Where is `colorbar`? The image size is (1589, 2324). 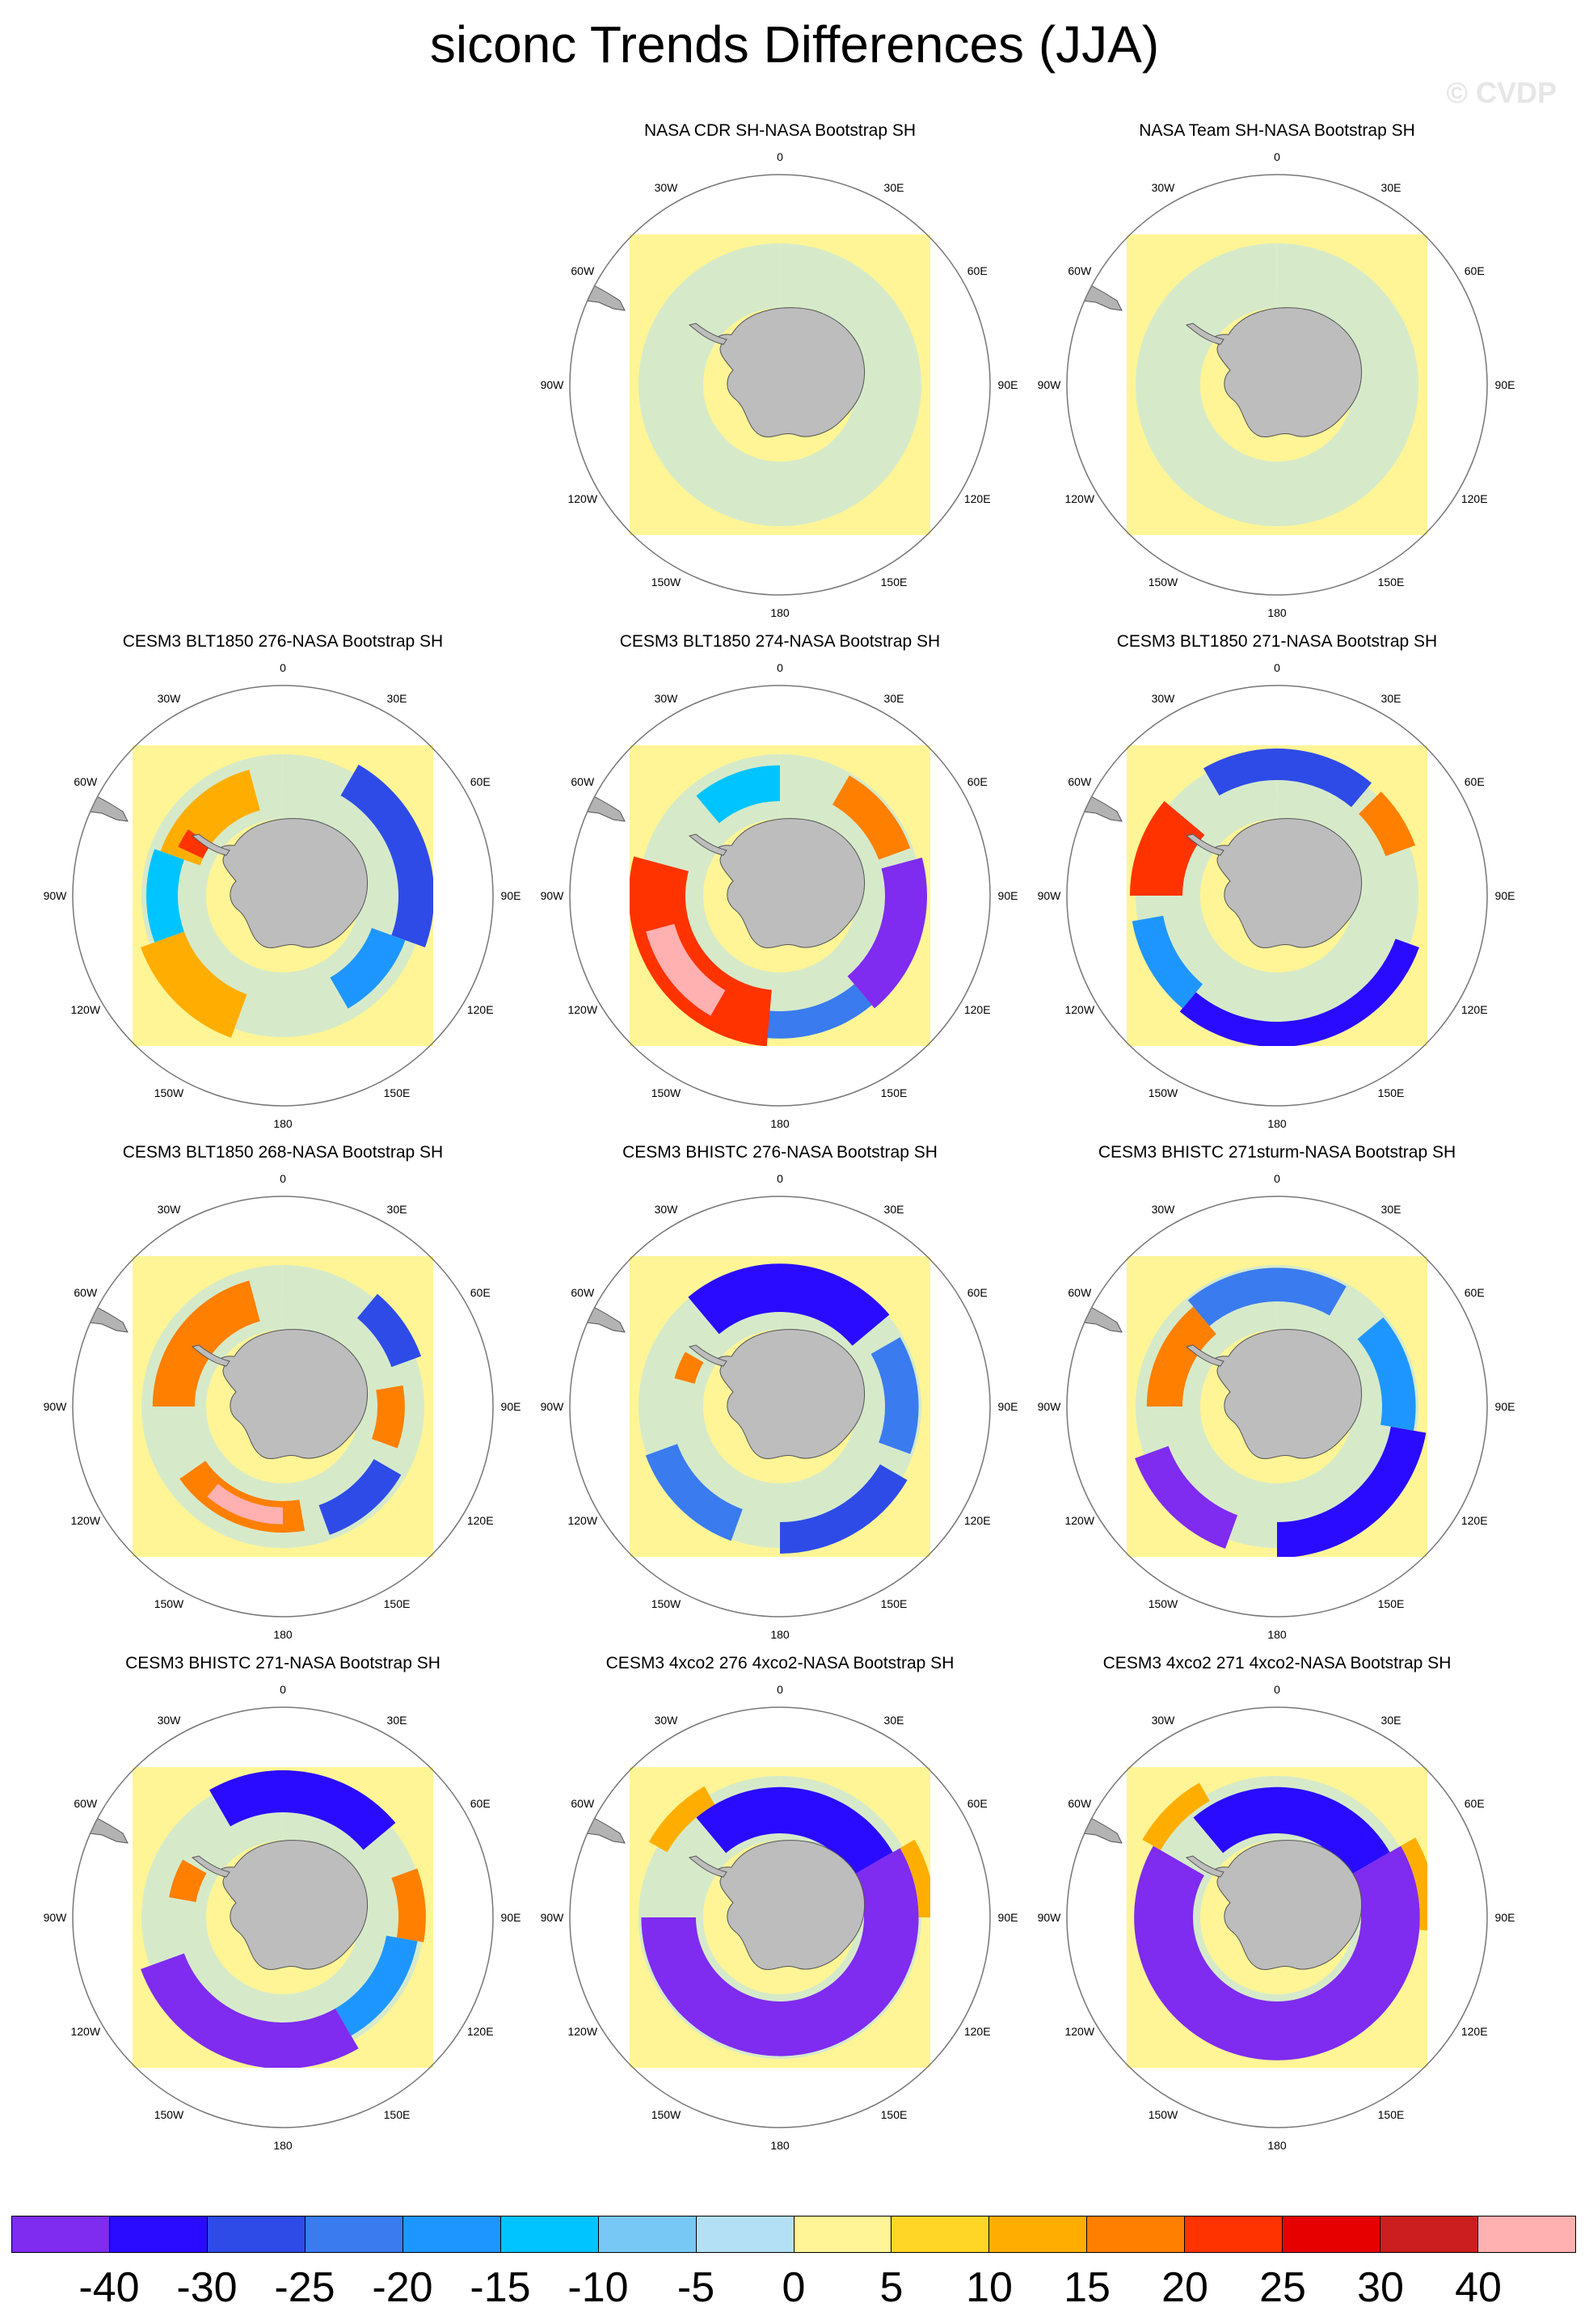 colorbar is located at coordinates (793, 2235).